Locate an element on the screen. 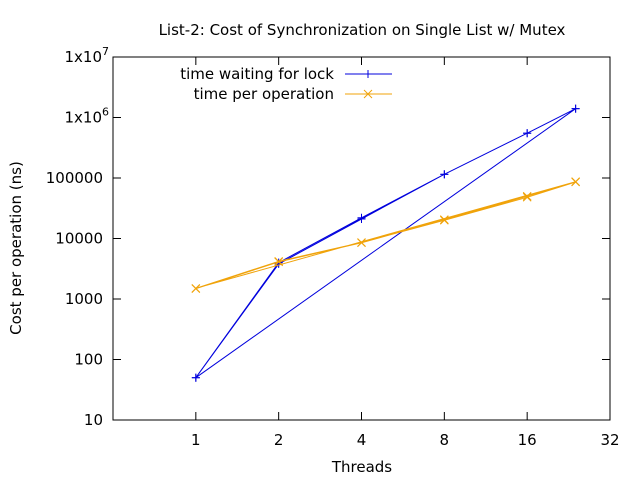  x-tick-label: 2 is located at coordinates (279, 440).